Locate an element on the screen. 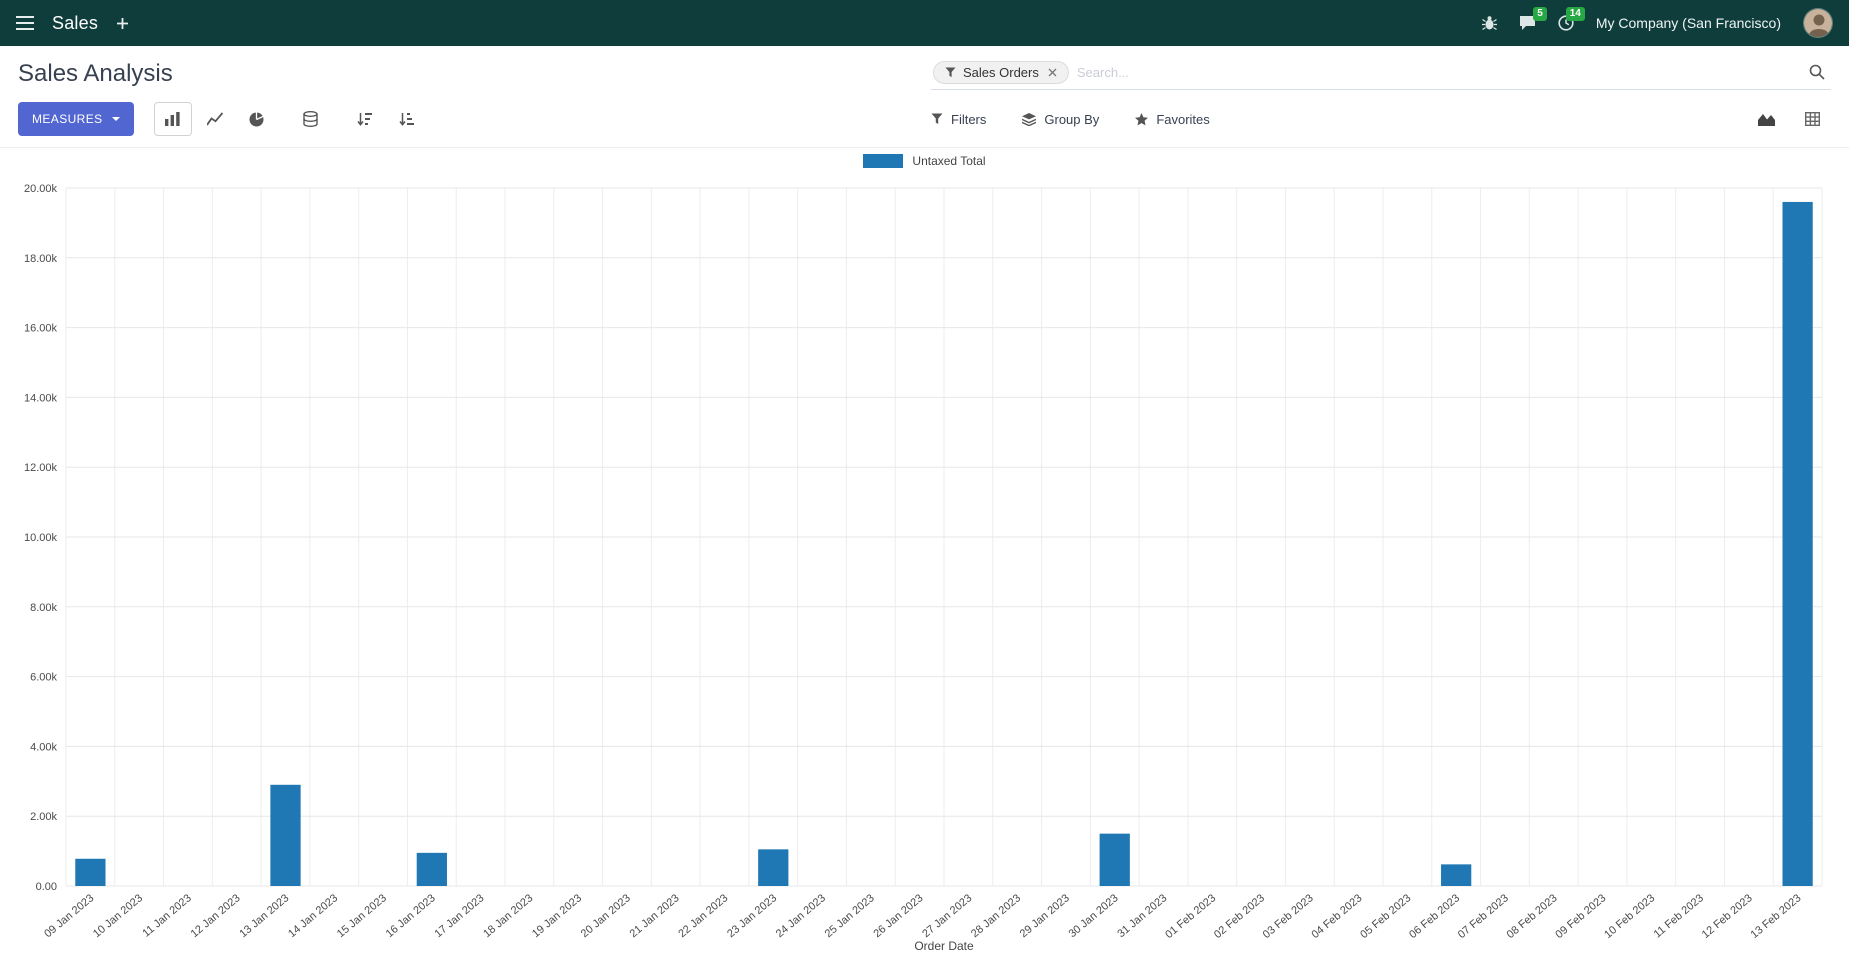  search-facet-sales-orders: Sales Orders is located at coordinates (1001, 72).